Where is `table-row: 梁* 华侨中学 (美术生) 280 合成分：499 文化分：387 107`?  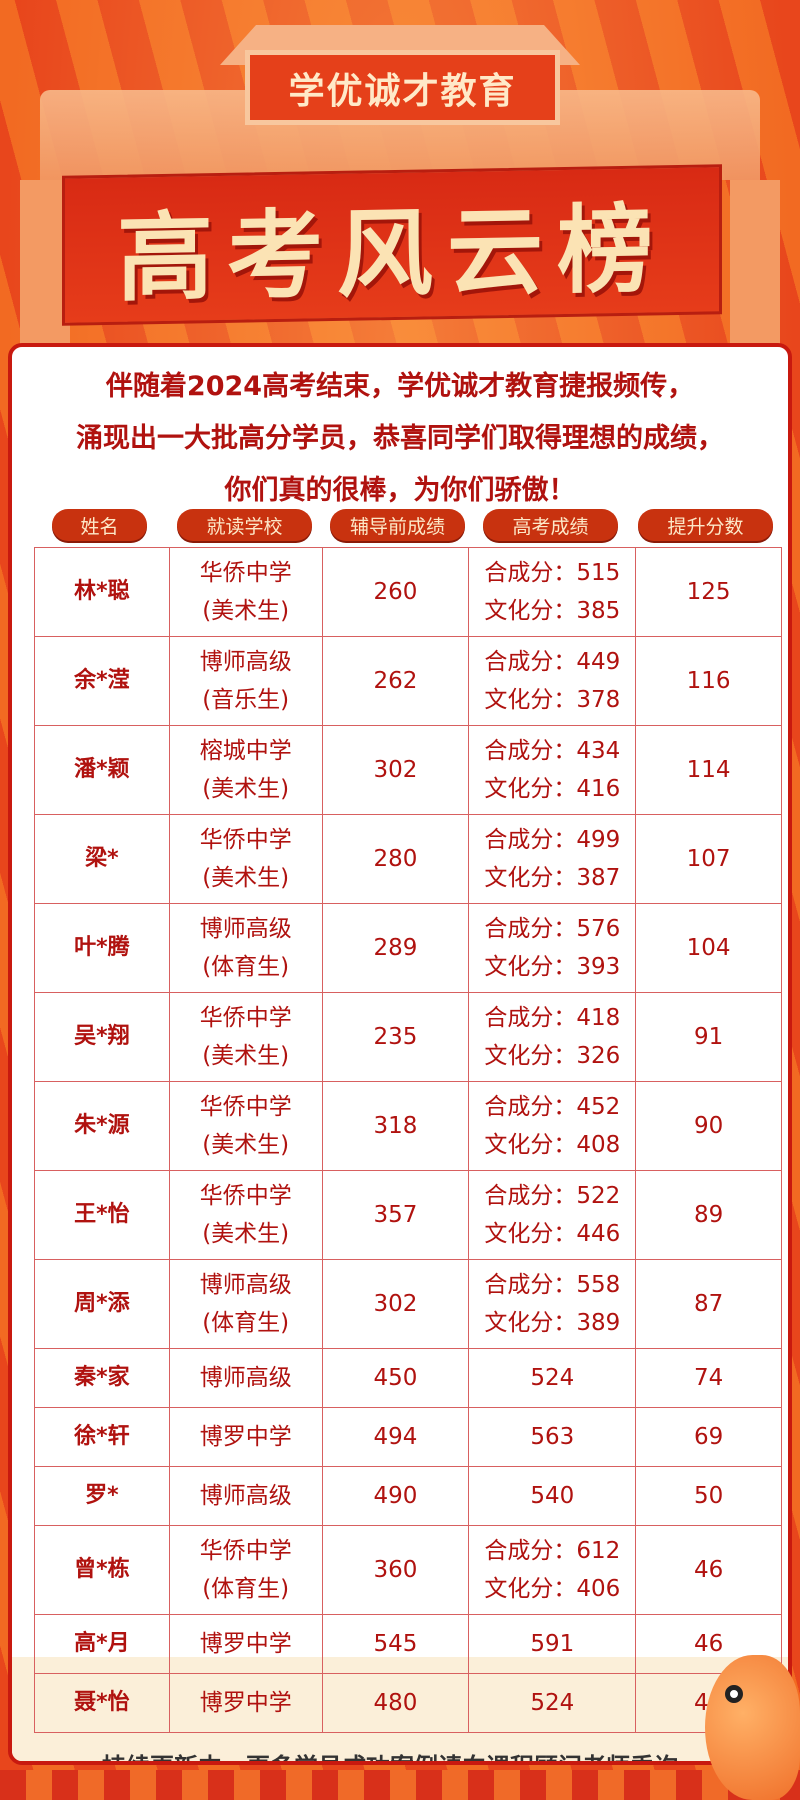 table-row: 梁* 华侨中学 (美术生) 280 合成分：499 文化分：387 107 is located at coordinates (408, 859).